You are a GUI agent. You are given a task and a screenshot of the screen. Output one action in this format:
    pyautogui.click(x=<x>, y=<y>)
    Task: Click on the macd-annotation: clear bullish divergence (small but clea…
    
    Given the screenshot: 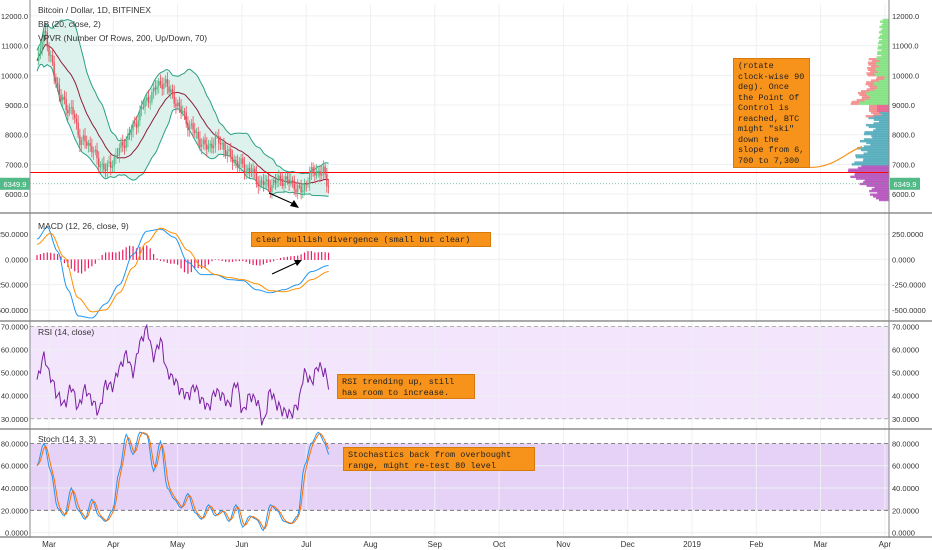 What is the action you would take?
    pyautogui.click(x=371, y=239)
    